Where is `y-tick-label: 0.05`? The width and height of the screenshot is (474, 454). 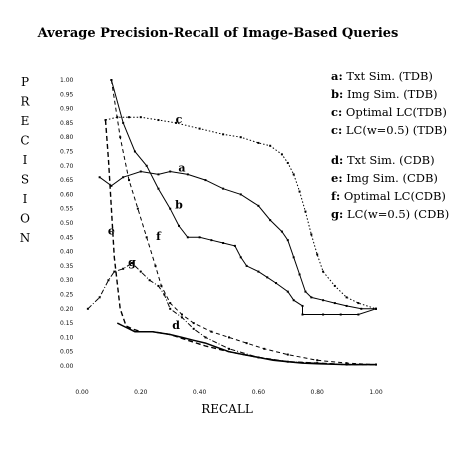 y-tick-label: 0.05 is located at coordinates (67, 352).